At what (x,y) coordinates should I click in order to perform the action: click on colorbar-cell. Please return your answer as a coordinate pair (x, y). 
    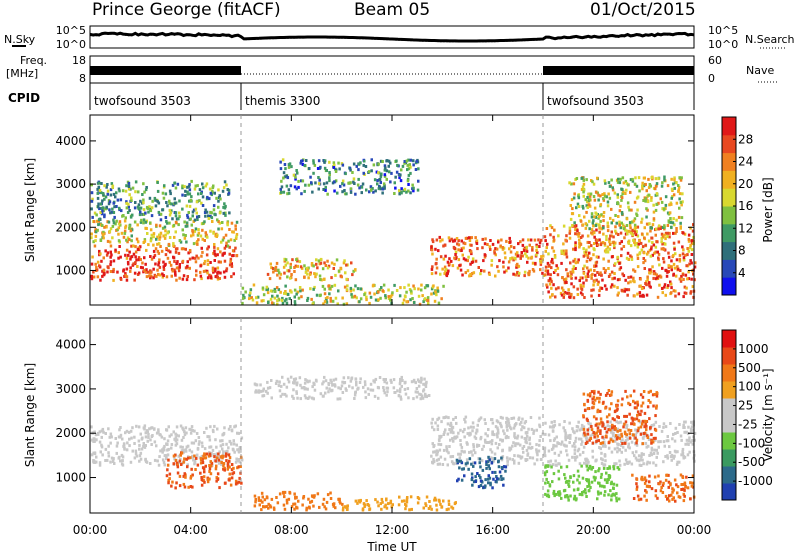
    Looking at the image, I should click on (729, 407).